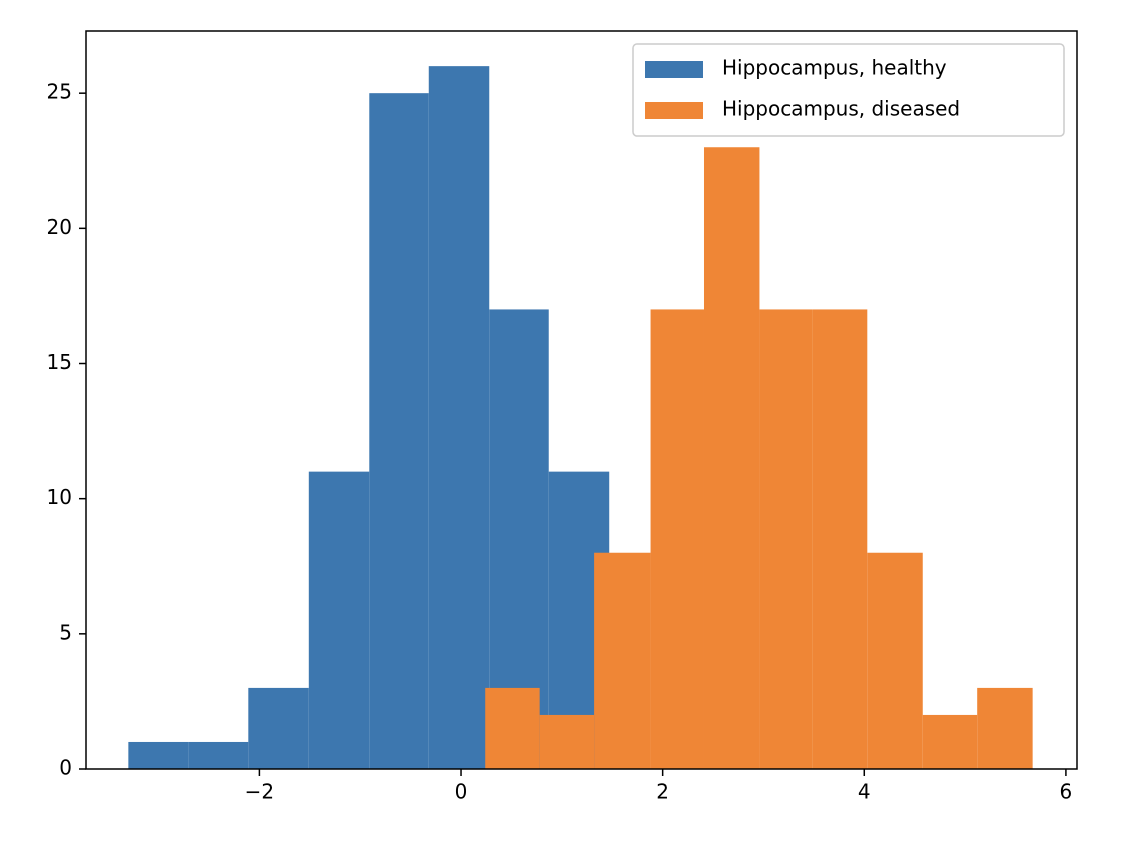 The width and height of the screenshot is (1138, 844). What do you see at coordinates (65, 632) in the screenshot?
I see `y-tick-label: 5` at bounding box center [65, 632].